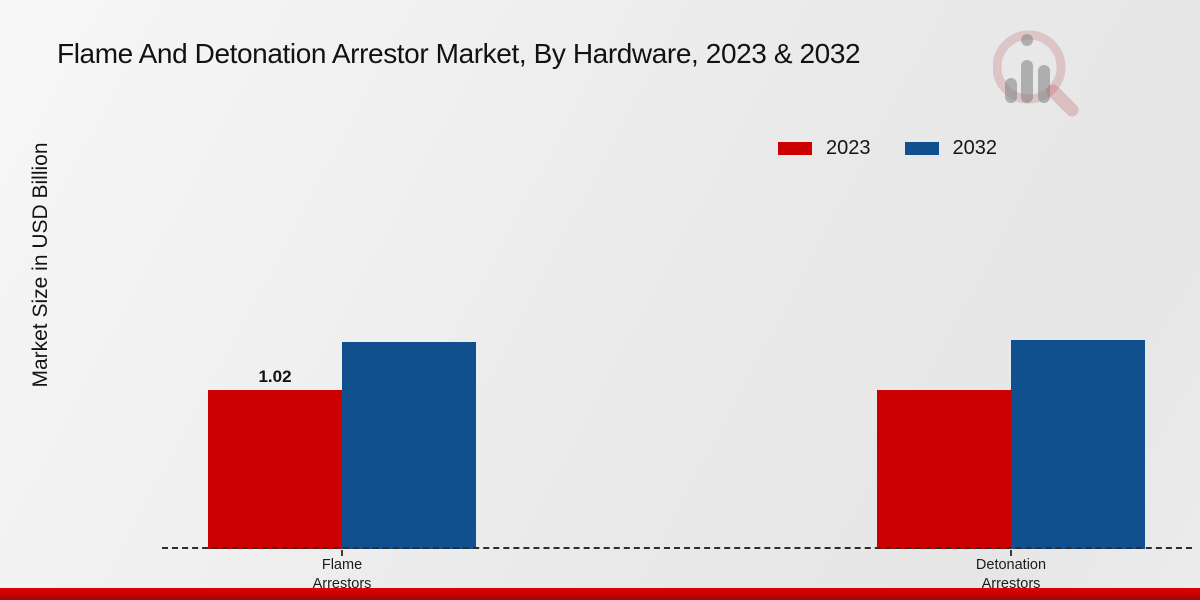 This screenshot has width=1200, height=600. Describe the element at coordinates (951, 148) in the screenshot. I see `legend-item-2032: 2032` at that location.